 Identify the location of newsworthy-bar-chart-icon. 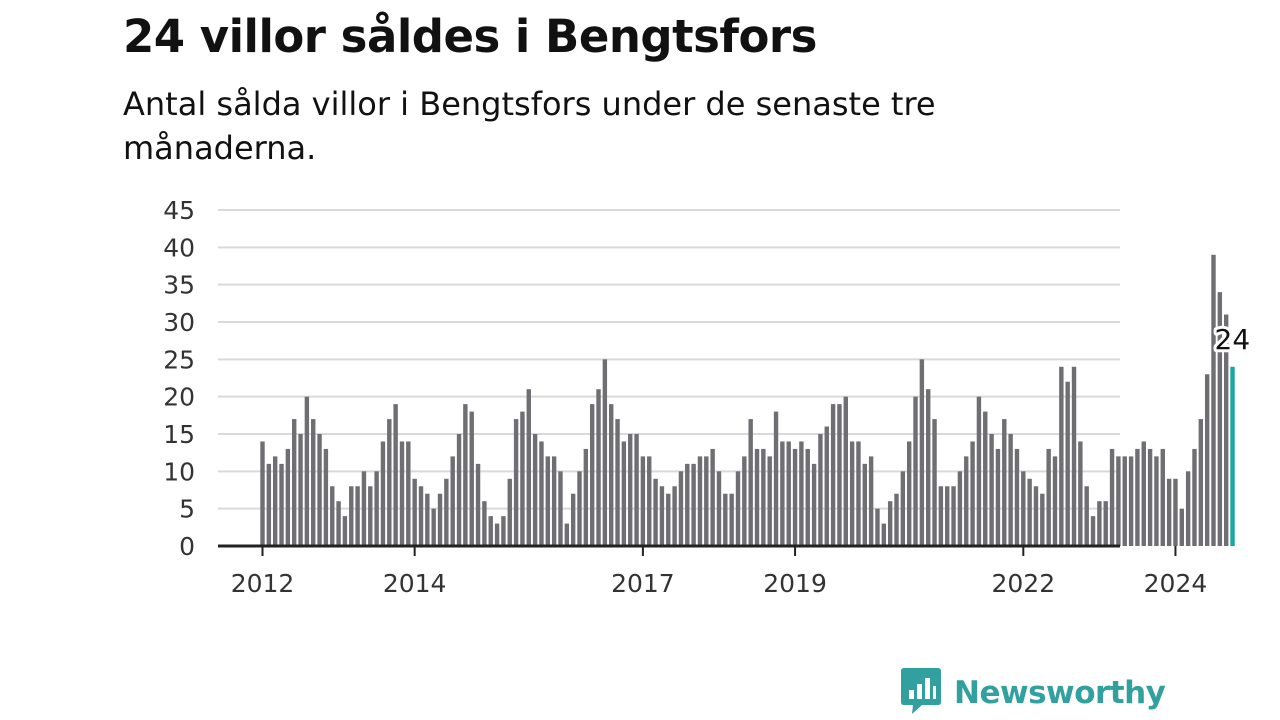
(921, 693).